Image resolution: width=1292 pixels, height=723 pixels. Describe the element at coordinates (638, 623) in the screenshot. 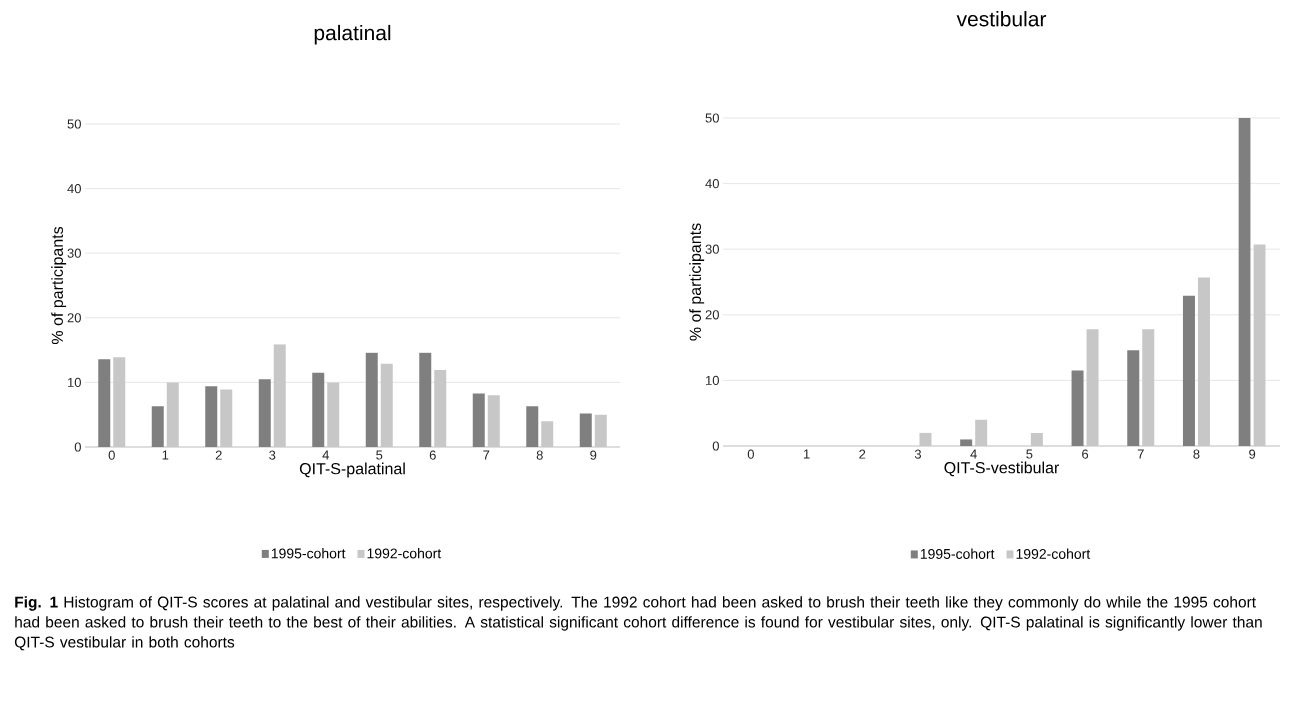

I see `text: Fig. 1 Histogram of QIT-S scores at palatinal and vestibular sites, respectively. The 1992 cohort had been asked to brush their teeth like they commonly do while the 1995 cohort had been asked to brush their teeth to the best of their abilities. A statistical significant cohort difference is found for vestibular sites, only. QIT-S palatinal is significantly lower than QIT-S vestibular in both cohorts` at that location.